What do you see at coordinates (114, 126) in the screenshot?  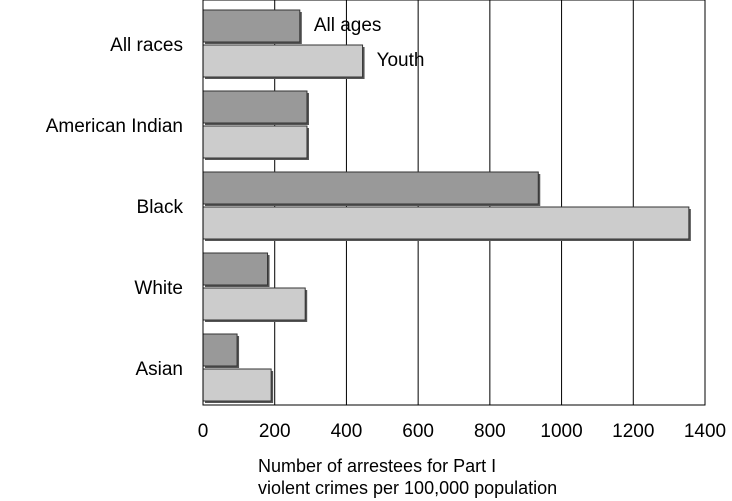 I see `category-label: American Indian` at bounding box center [114, 126].